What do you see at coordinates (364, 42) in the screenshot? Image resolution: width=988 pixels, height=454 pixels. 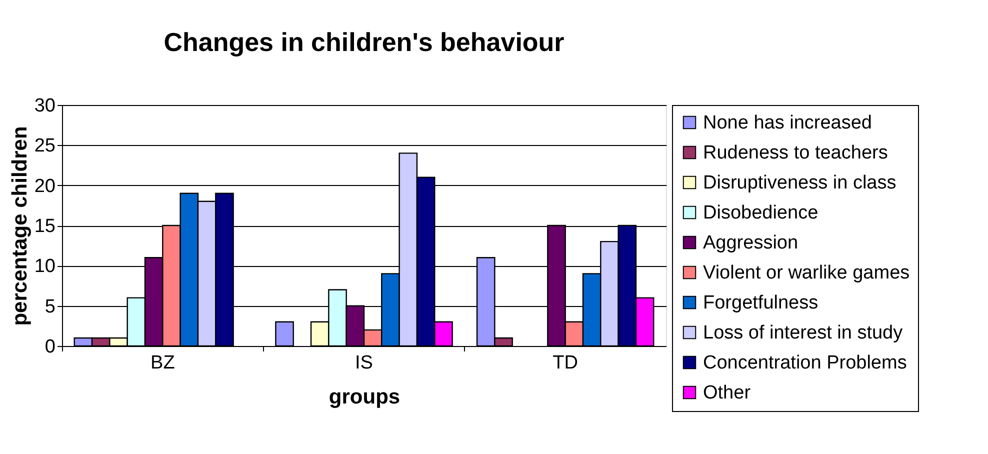 I see `chart-title: Changes in children's behaviour` at bounding box center [364, 42].